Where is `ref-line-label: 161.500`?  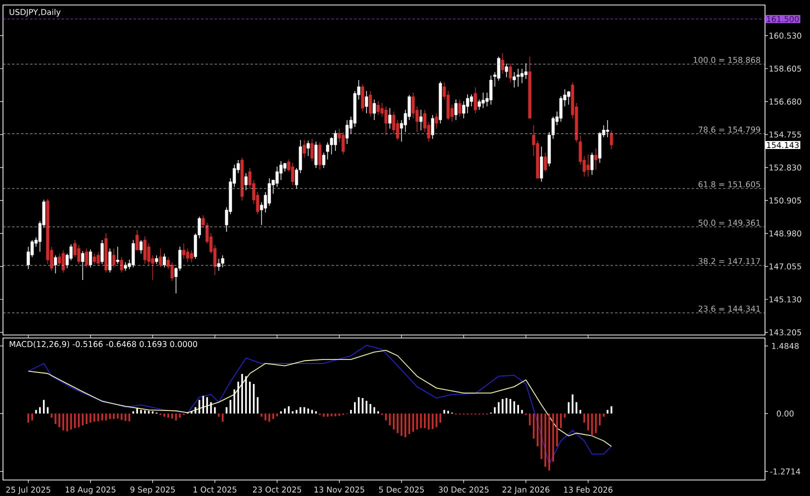 ref-line-label: 161.500 is located at coordinates (783, 19).